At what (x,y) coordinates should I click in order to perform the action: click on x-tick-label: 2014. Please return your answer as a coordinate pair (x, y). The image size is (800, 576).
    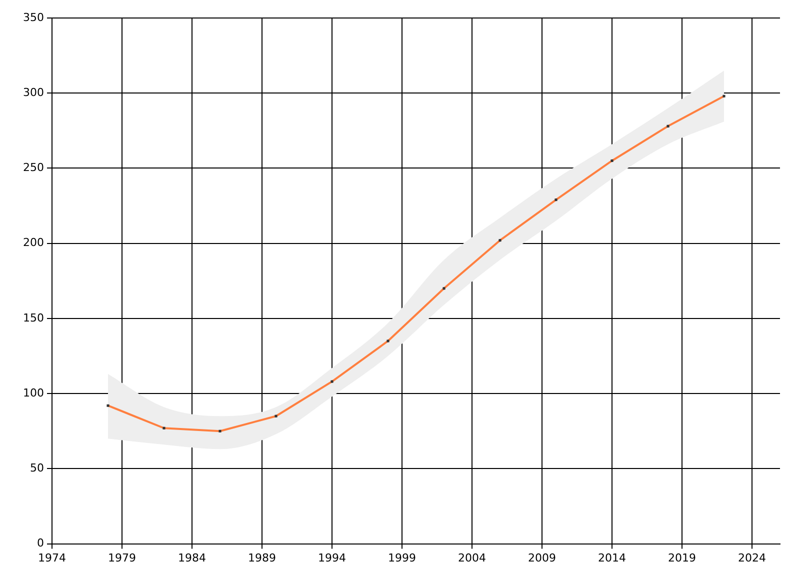
    Looking at the image, I should click on (612, 557).